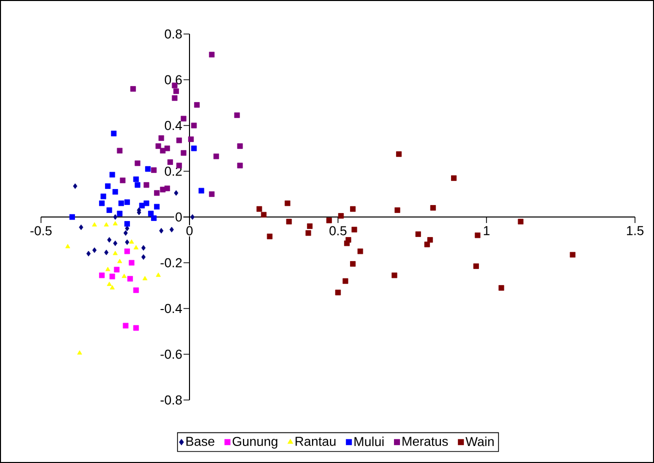  I want to click on y-tick-label: -0.4, so click(171, 309).